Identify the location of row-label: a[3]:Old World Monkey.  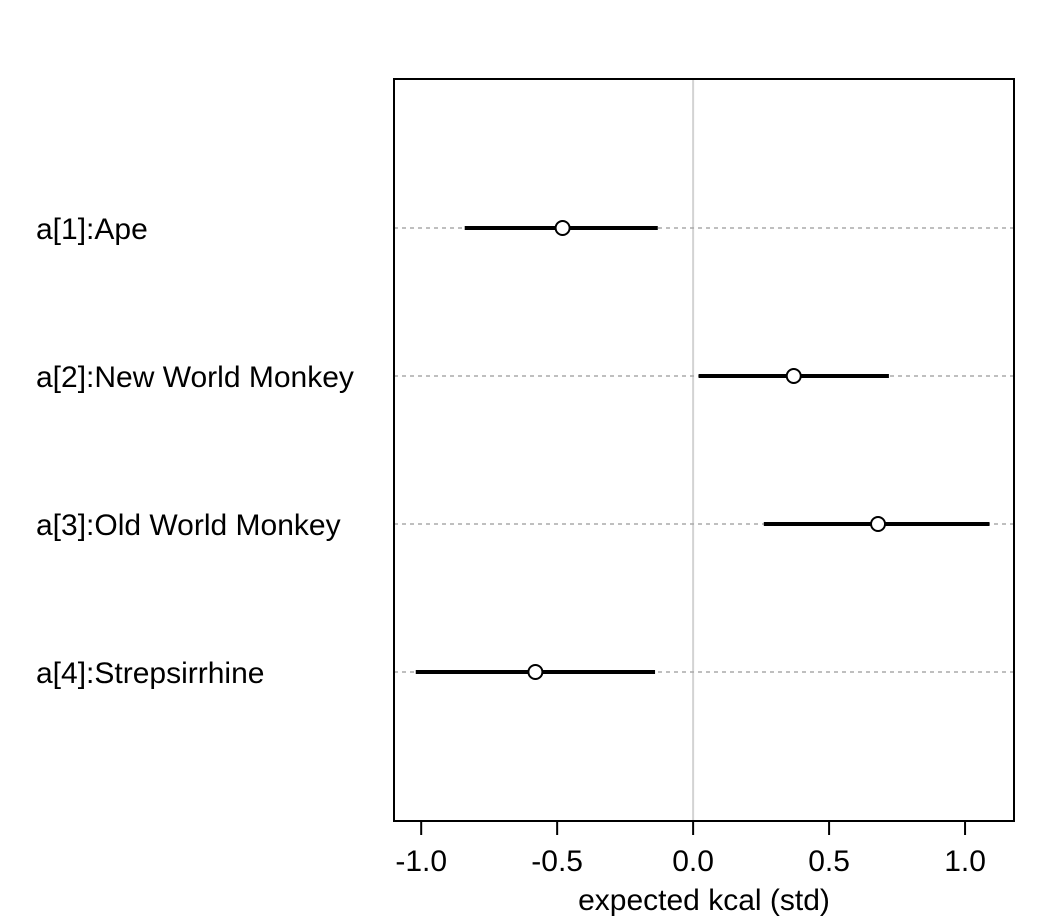
(188, 525).